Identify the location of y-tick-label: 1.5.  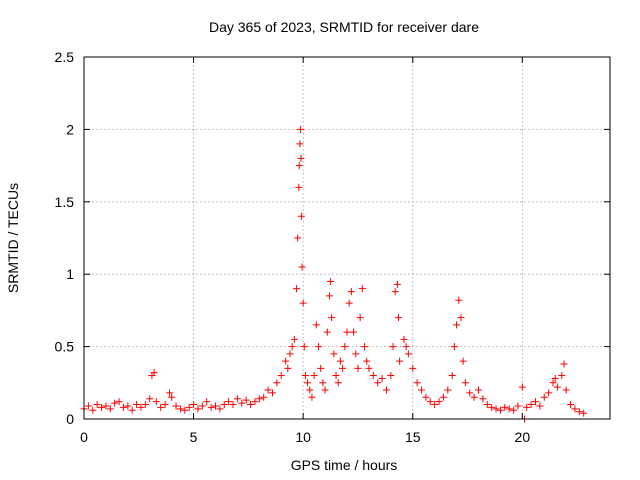
(65, 202).